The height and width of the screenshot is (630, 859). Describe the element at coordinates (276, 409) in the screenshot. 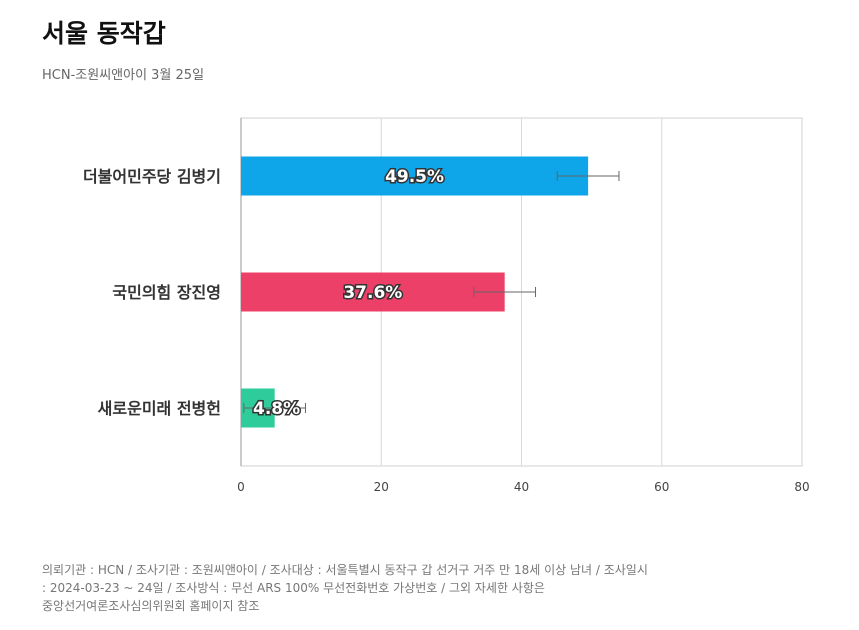

I see `data-label: 4.8%` at that location.